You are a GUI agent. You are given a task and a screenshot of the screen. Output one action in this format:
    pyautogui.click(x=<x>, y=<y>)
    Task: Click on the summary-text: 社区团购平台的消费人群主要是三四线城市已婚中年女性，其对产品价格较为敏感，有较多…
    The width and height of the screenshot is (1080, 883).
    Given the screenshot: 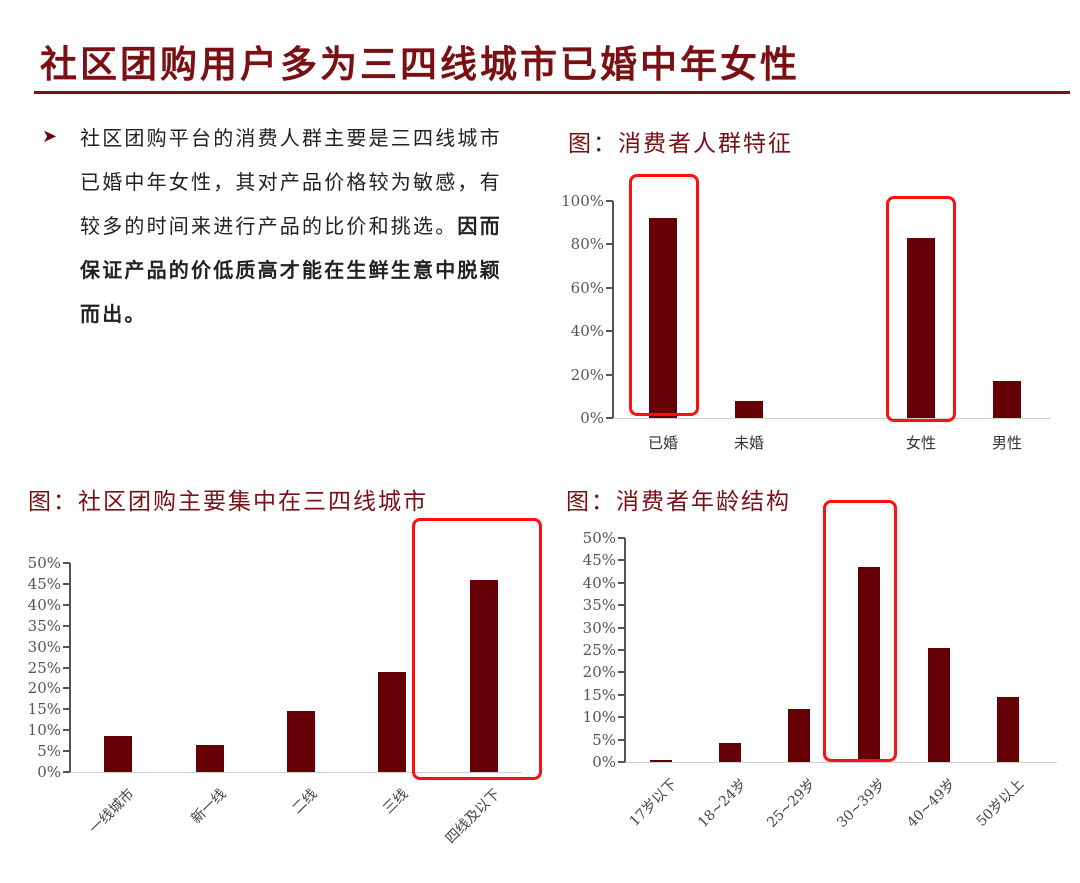 What is the action you would take?
    pyautogui.click(x=291, y=182)
    